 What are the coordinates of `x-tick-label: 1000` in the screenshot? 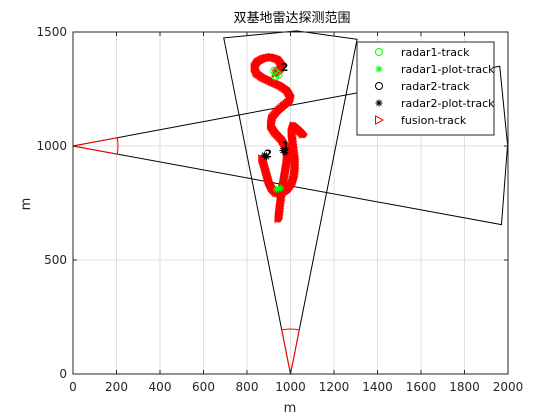 It's located at (290, 387).